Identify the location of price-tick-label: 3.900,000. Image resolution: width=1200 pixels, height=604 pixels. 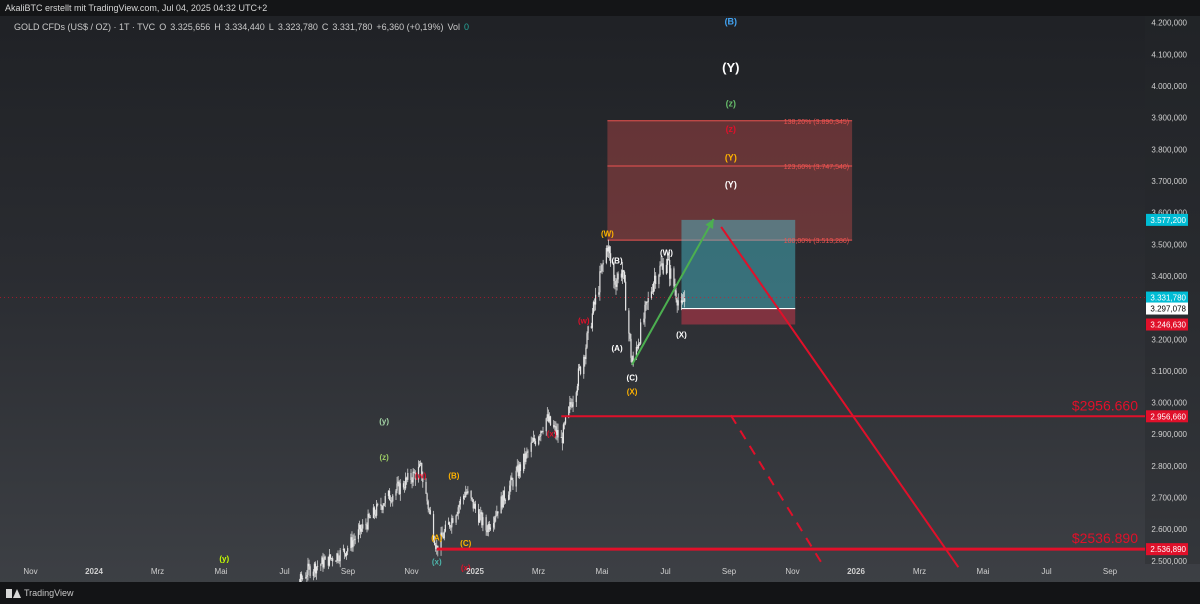
(1169, 118).